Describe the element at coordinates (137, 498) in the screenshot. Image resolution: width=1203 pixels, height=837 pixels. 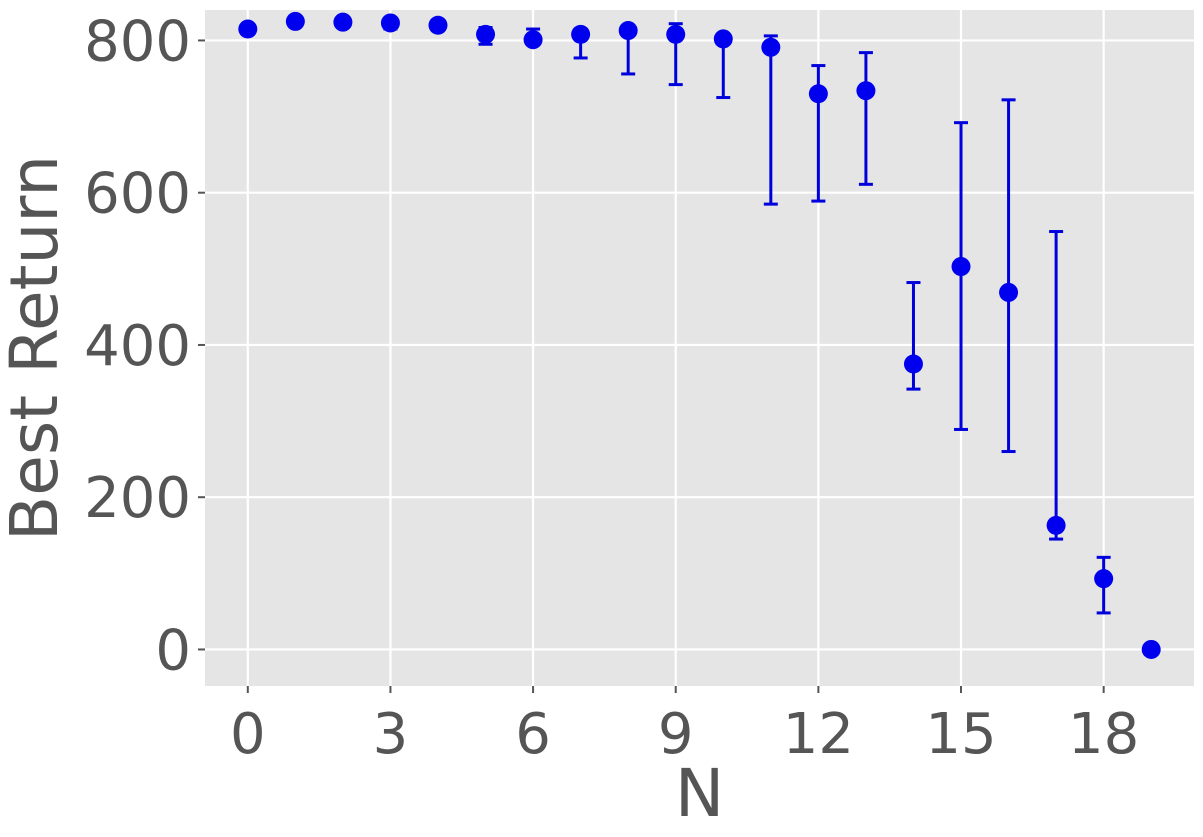
I see `y-tick-label: 200` at that location.